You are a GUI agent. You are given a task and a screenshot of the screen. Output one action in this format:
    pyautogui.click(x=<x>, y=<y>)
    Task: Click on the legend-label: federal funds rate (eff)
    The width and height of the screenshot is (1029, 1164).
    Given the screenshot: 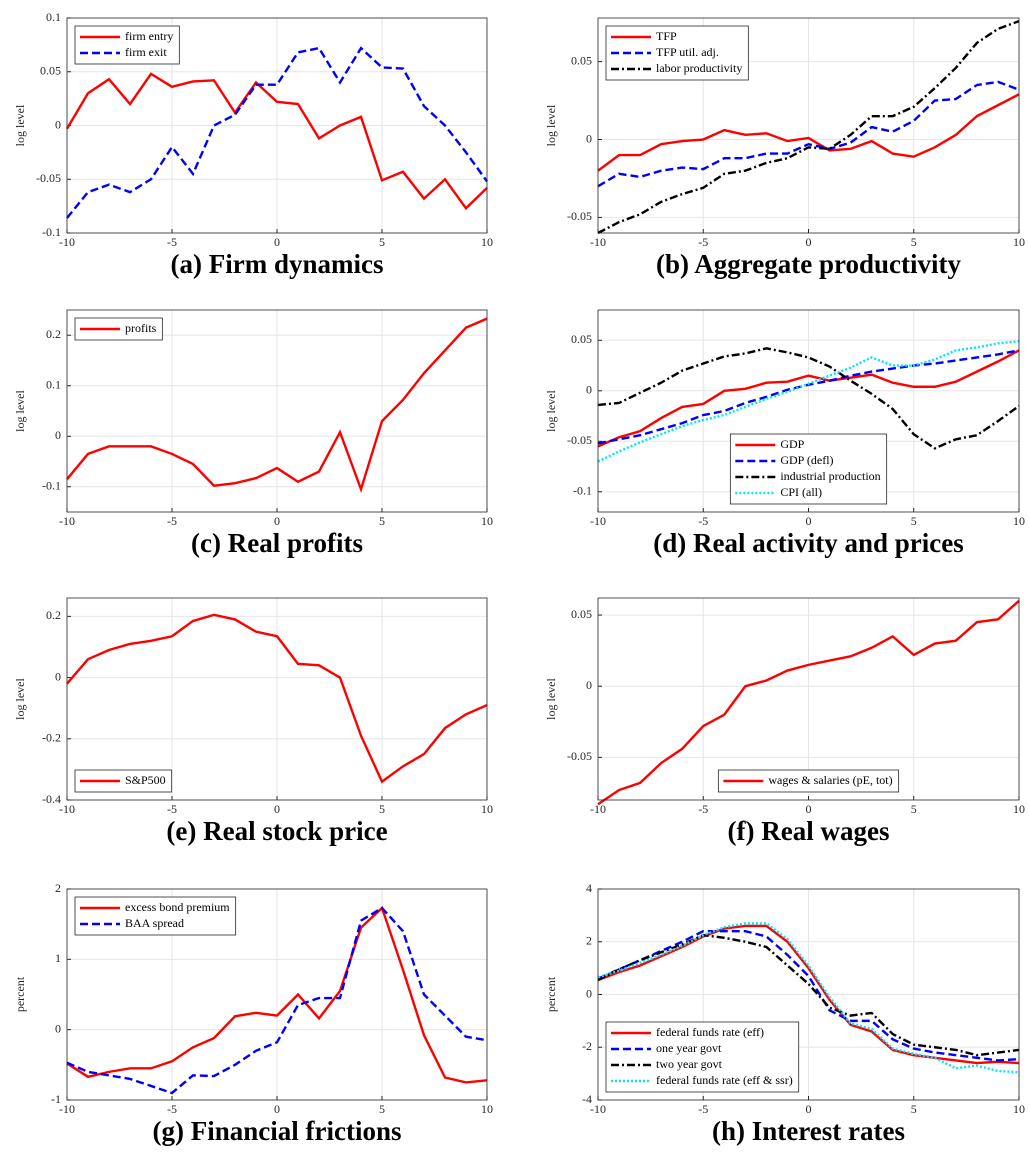 What is the action you would take?
    pyautogui.click(x=710, y=1032)
    